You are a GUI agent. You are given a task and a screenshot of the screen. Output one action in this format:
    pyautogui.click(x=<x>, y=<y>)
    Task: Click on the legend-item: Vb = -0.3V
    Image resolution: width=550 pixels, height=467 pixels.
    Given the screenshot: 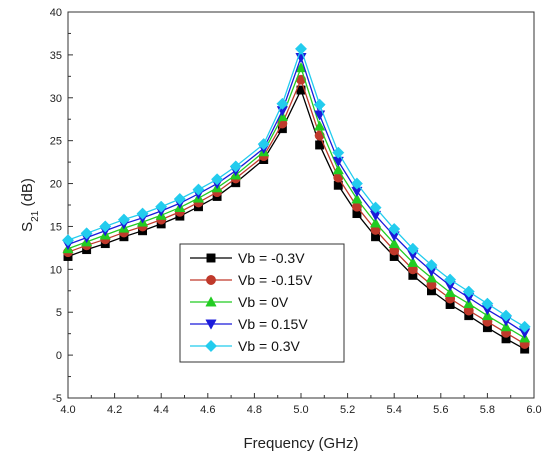 What is the action you would take?
    pyautogui.click(x=247, y=258)
    